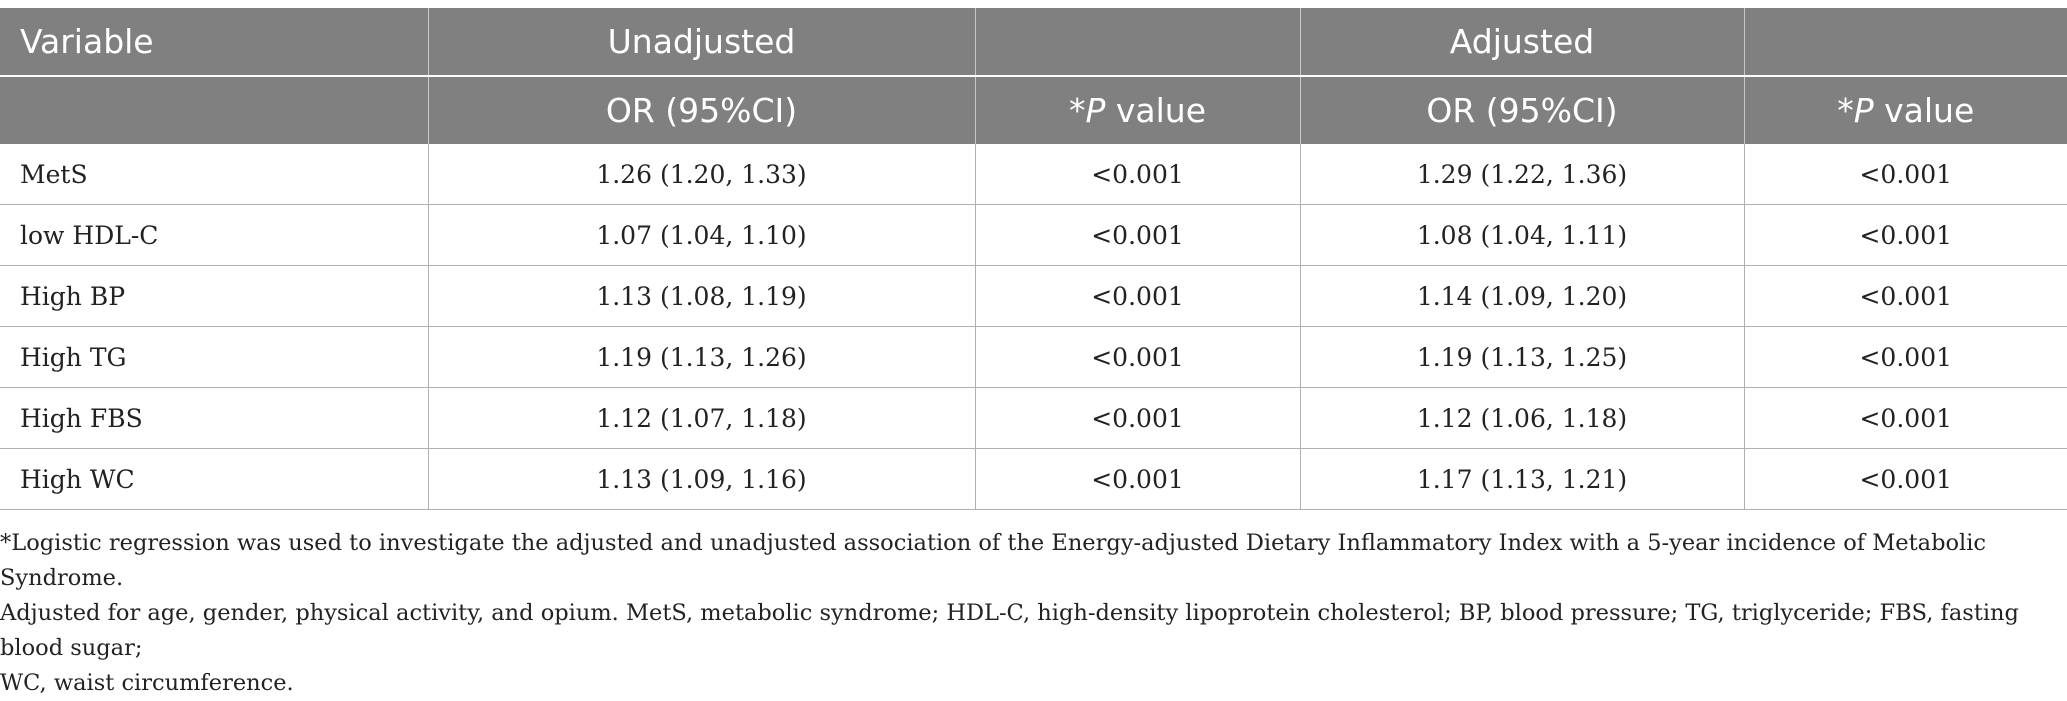 The image size is (2067, 701). What do you see at coordinates (701, 296) in the screenshot?
I see `cell-unadj-or: 1.13 (1.08, 1.19)` at bounding box center [701, 296].